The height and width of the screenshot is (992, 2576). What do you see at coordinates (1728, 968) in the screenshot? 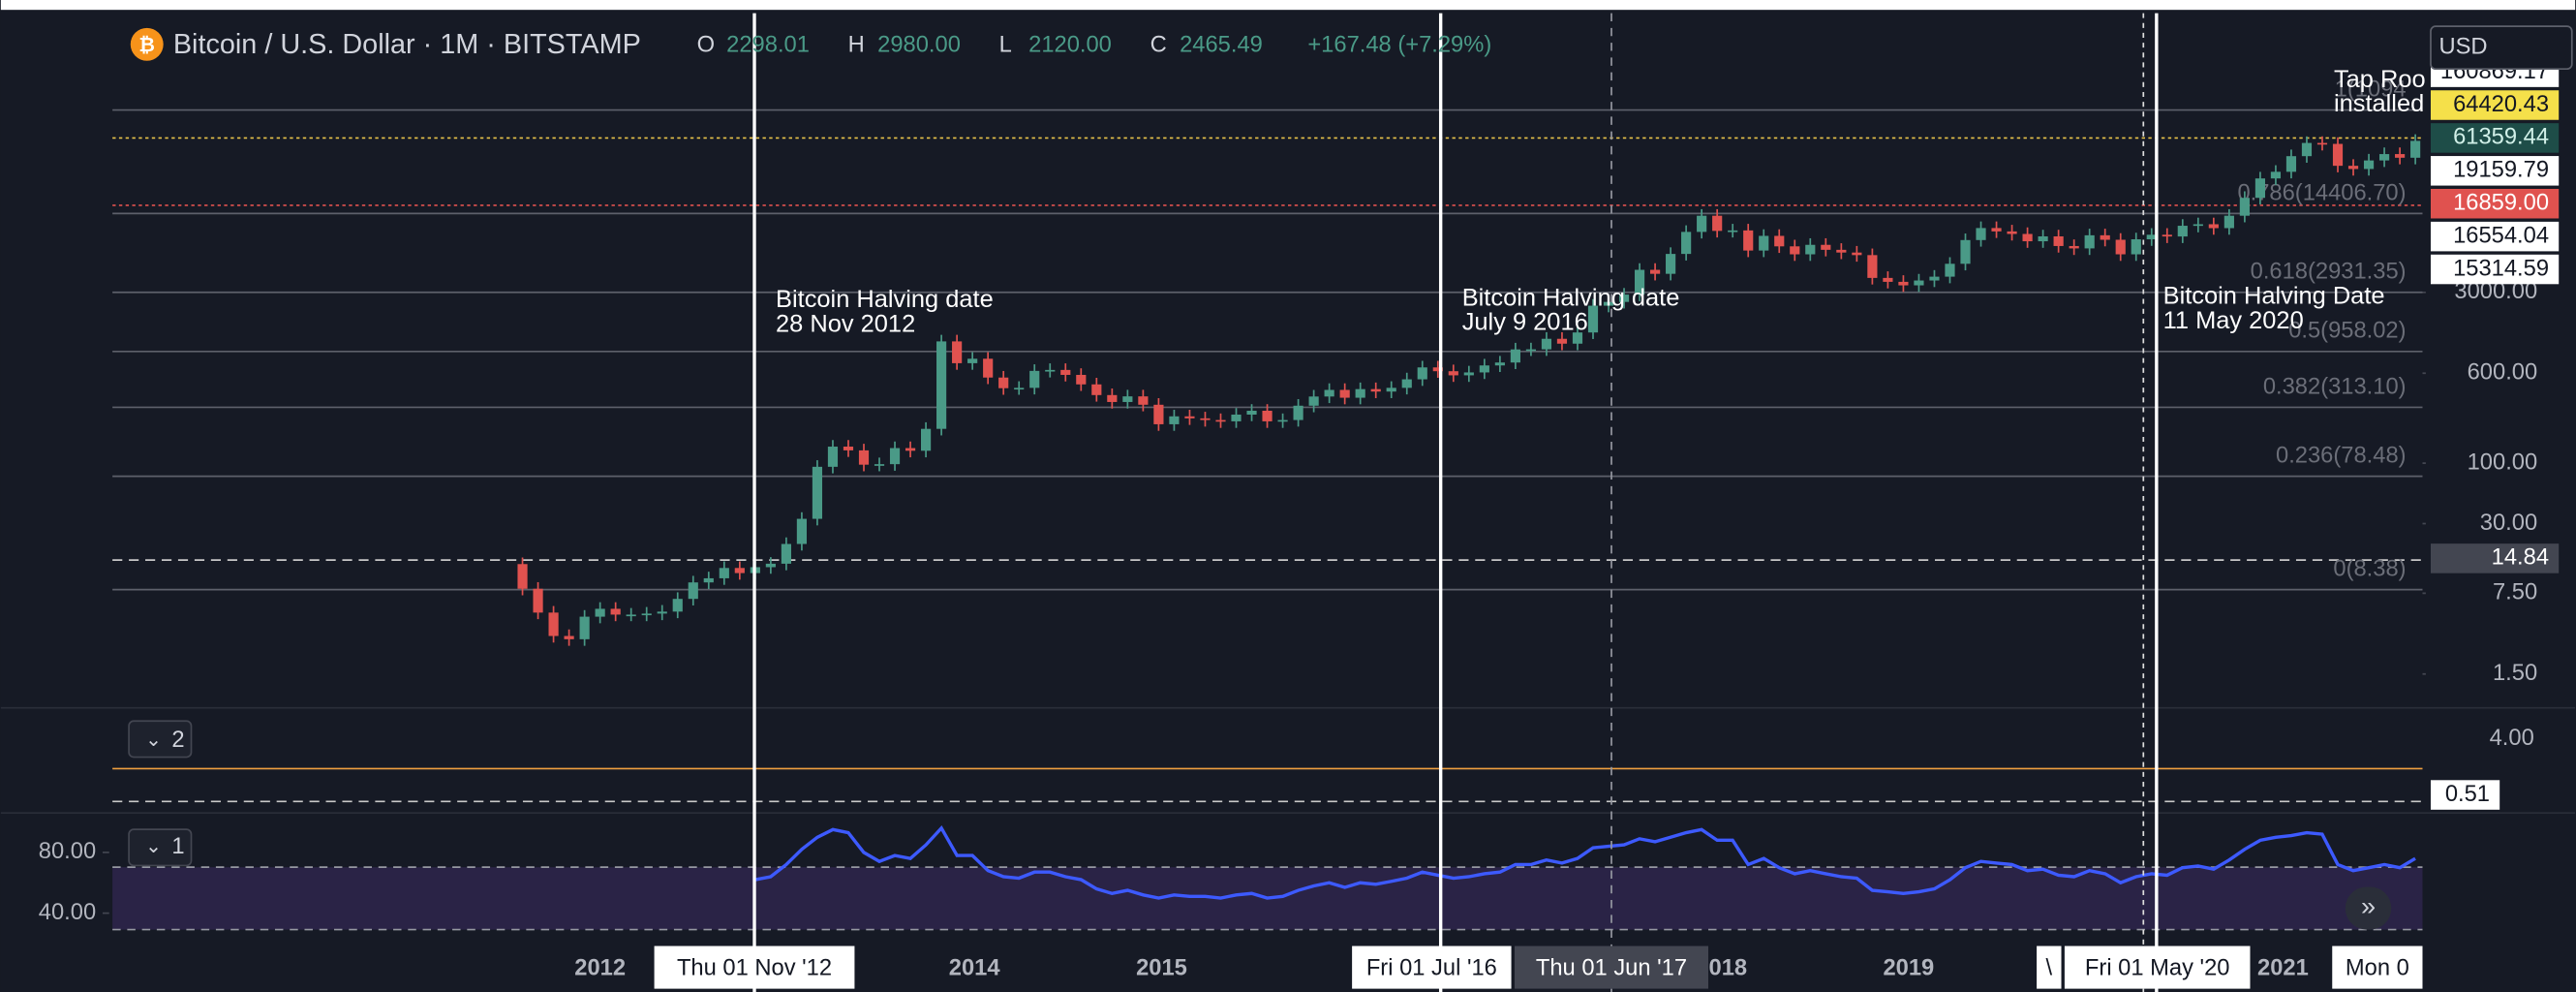
I see `year-label: 018` at bounding box center [1728, 968].